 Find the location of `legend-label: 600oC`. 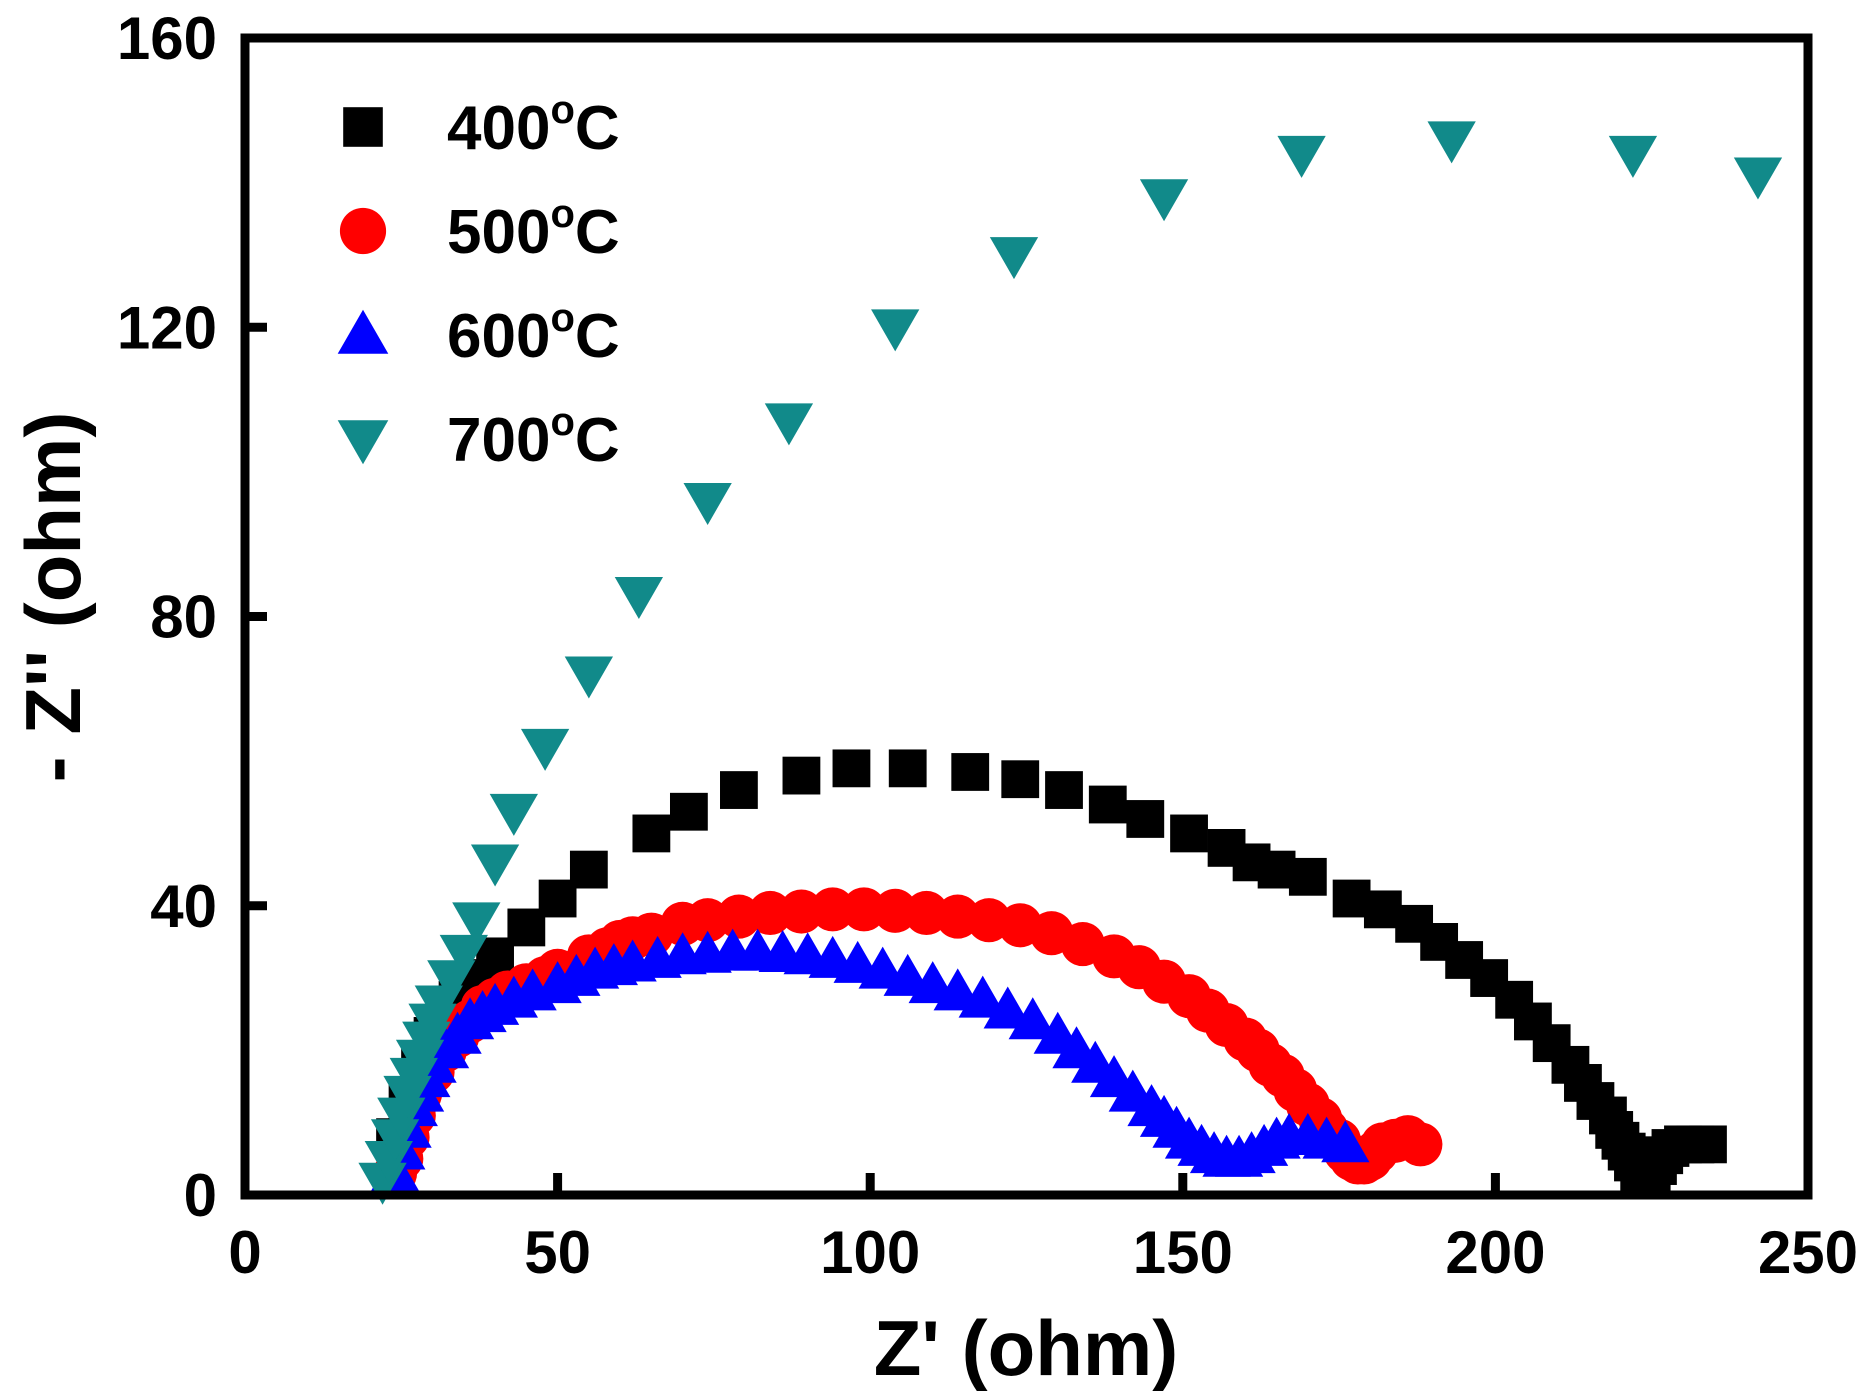

legend-label: 600oC is located at coordinates (533, 333).